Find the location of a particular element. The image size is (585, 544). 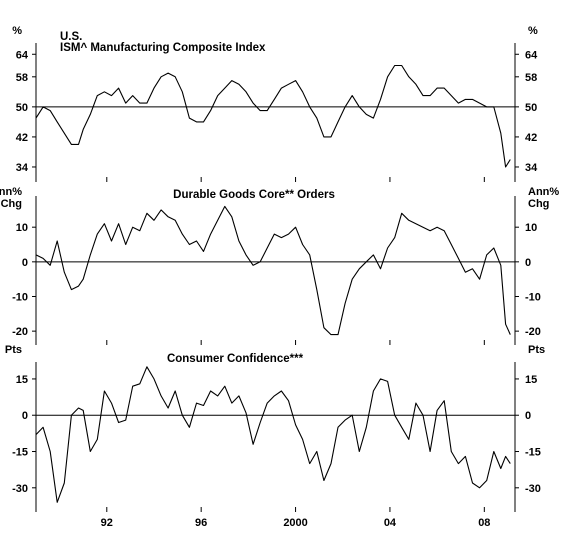

y-tick-label-left: 10 is located at coordinates (22, 228).